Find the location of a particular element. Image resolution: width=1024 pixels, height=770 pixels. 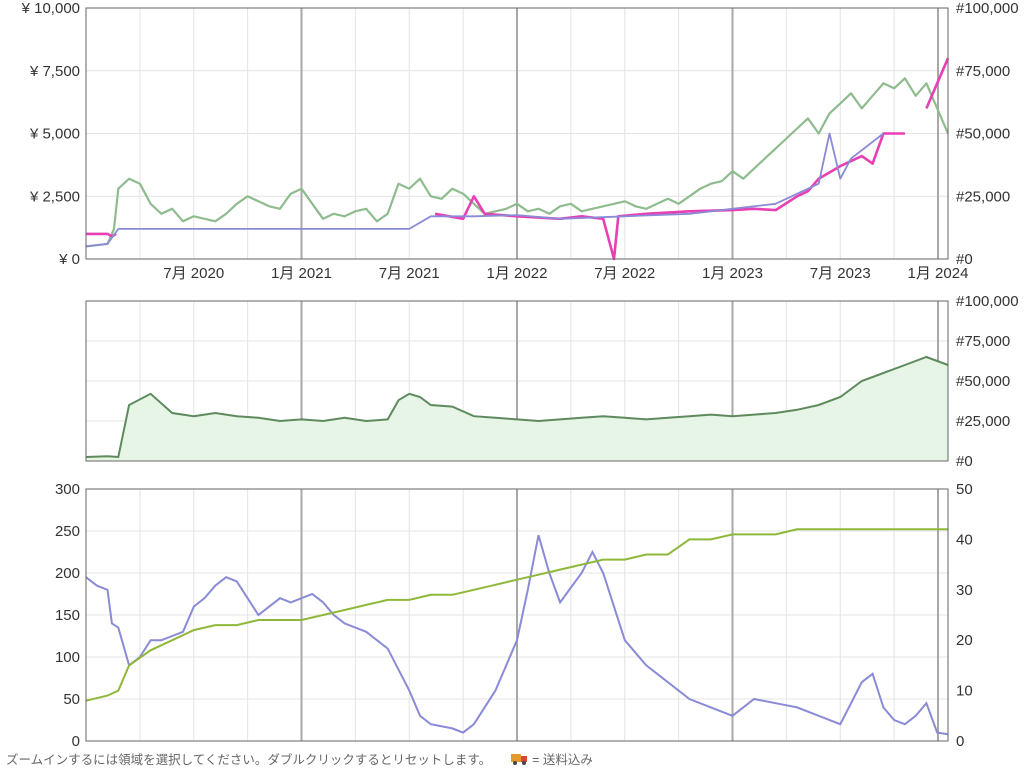

y-left-tick-label: ¥ 0 is located at coordinates (69, 259).